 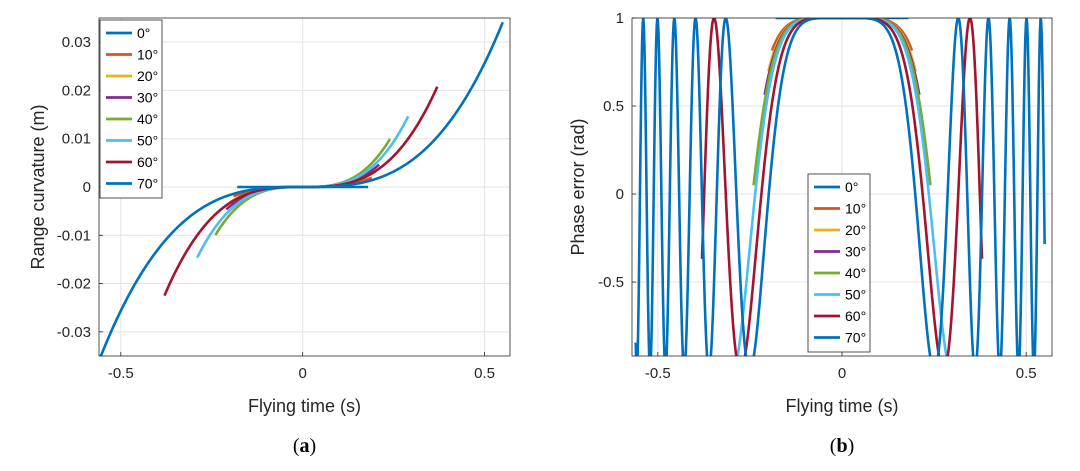 I want to click on x-ticks-a: -0.5 0 0.5, so click(x=301, y=367).